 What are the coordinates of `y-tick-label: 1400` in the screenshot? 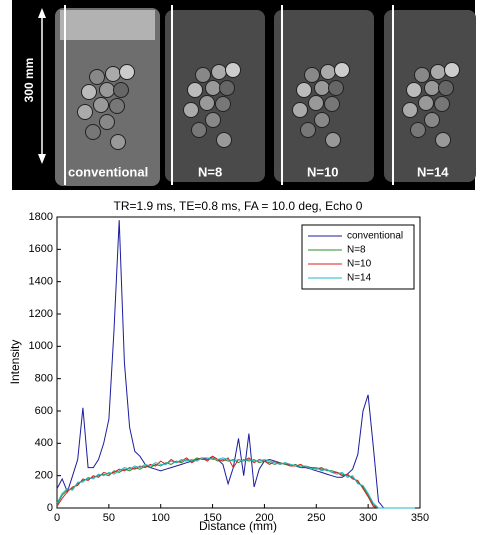 It's located at (41, 282).